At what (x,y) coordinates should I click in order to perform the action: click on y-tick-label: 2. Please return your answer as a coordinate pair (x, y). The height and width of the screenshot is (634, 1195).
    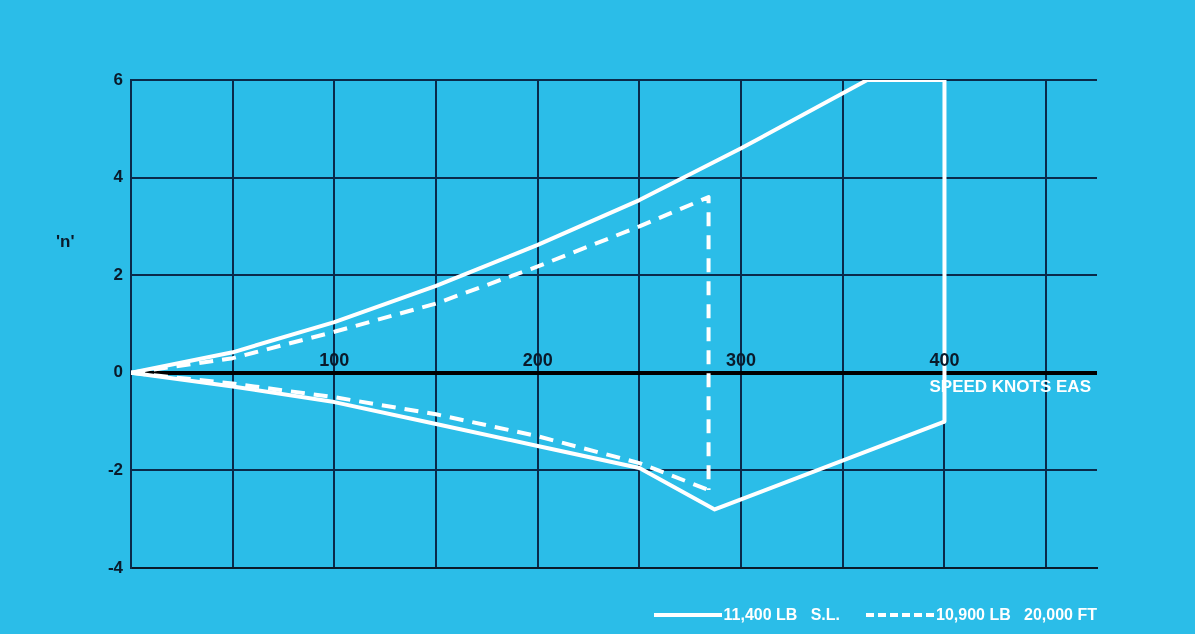
    Looking at the image, I should click on (118, 274).